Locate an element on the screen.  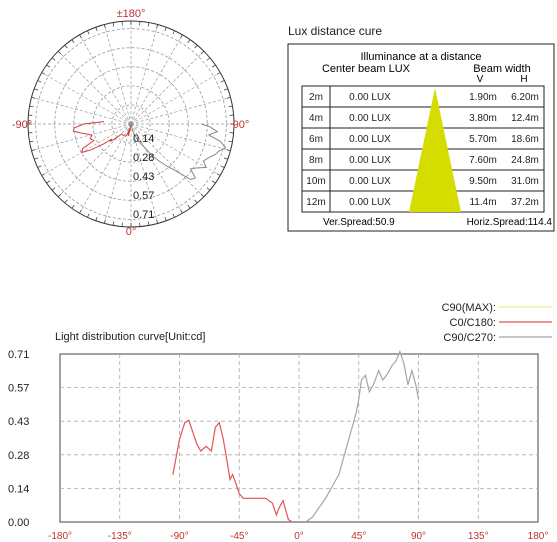
polar-ring-label: 0.28 is located at coordinates (143, 158).